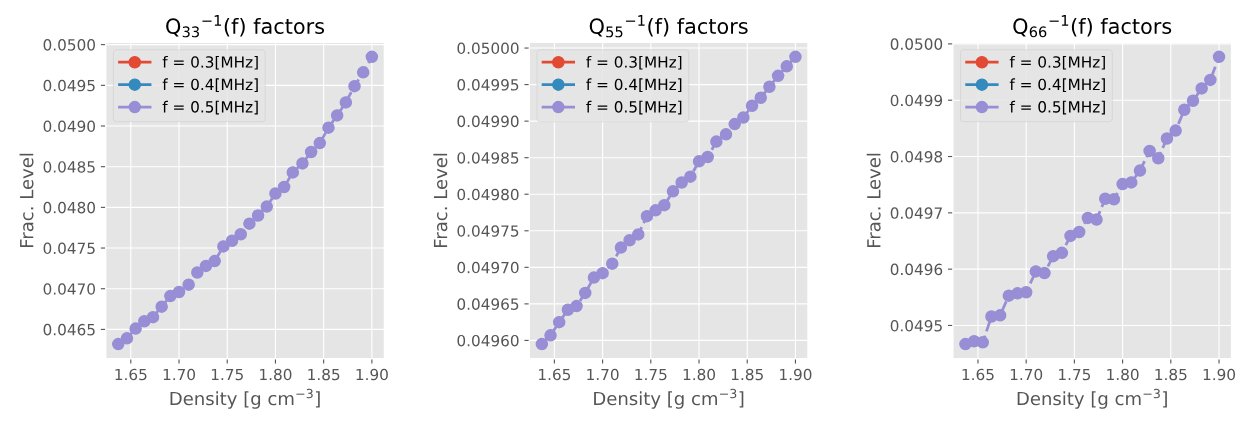 The height and width of the screenshot is (422, 1244). I want to click on y-tick-label: 0.0485, so click(69, 167).